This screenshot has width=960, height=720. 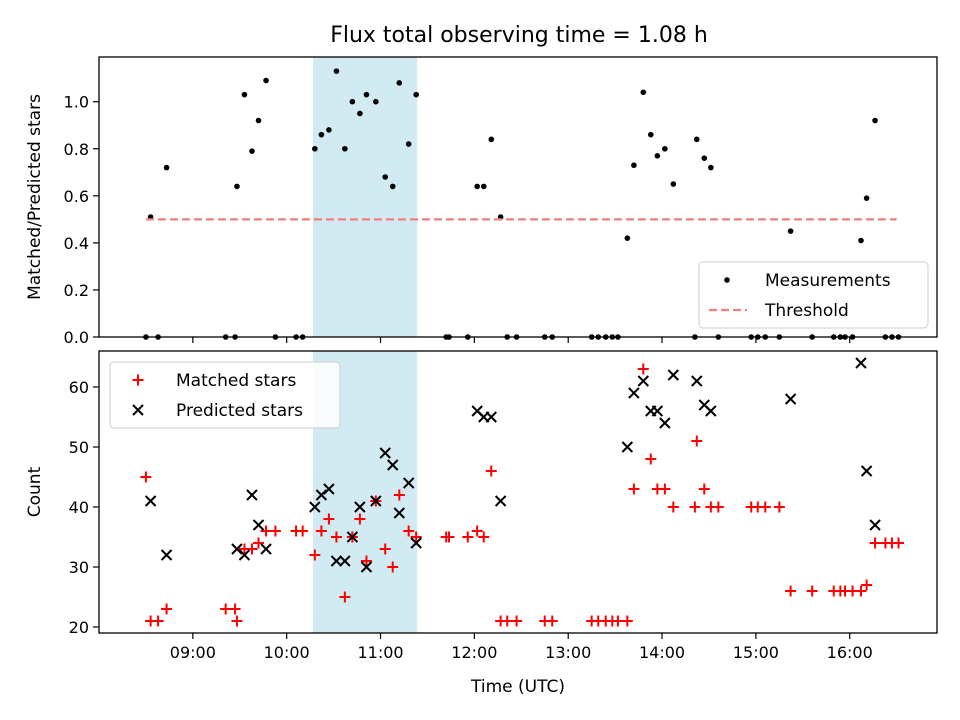 What do you see at coordinates (474, 652) in the screenshot?
I see `x-tick-label: 12:00` at bounding box center [474, 652].